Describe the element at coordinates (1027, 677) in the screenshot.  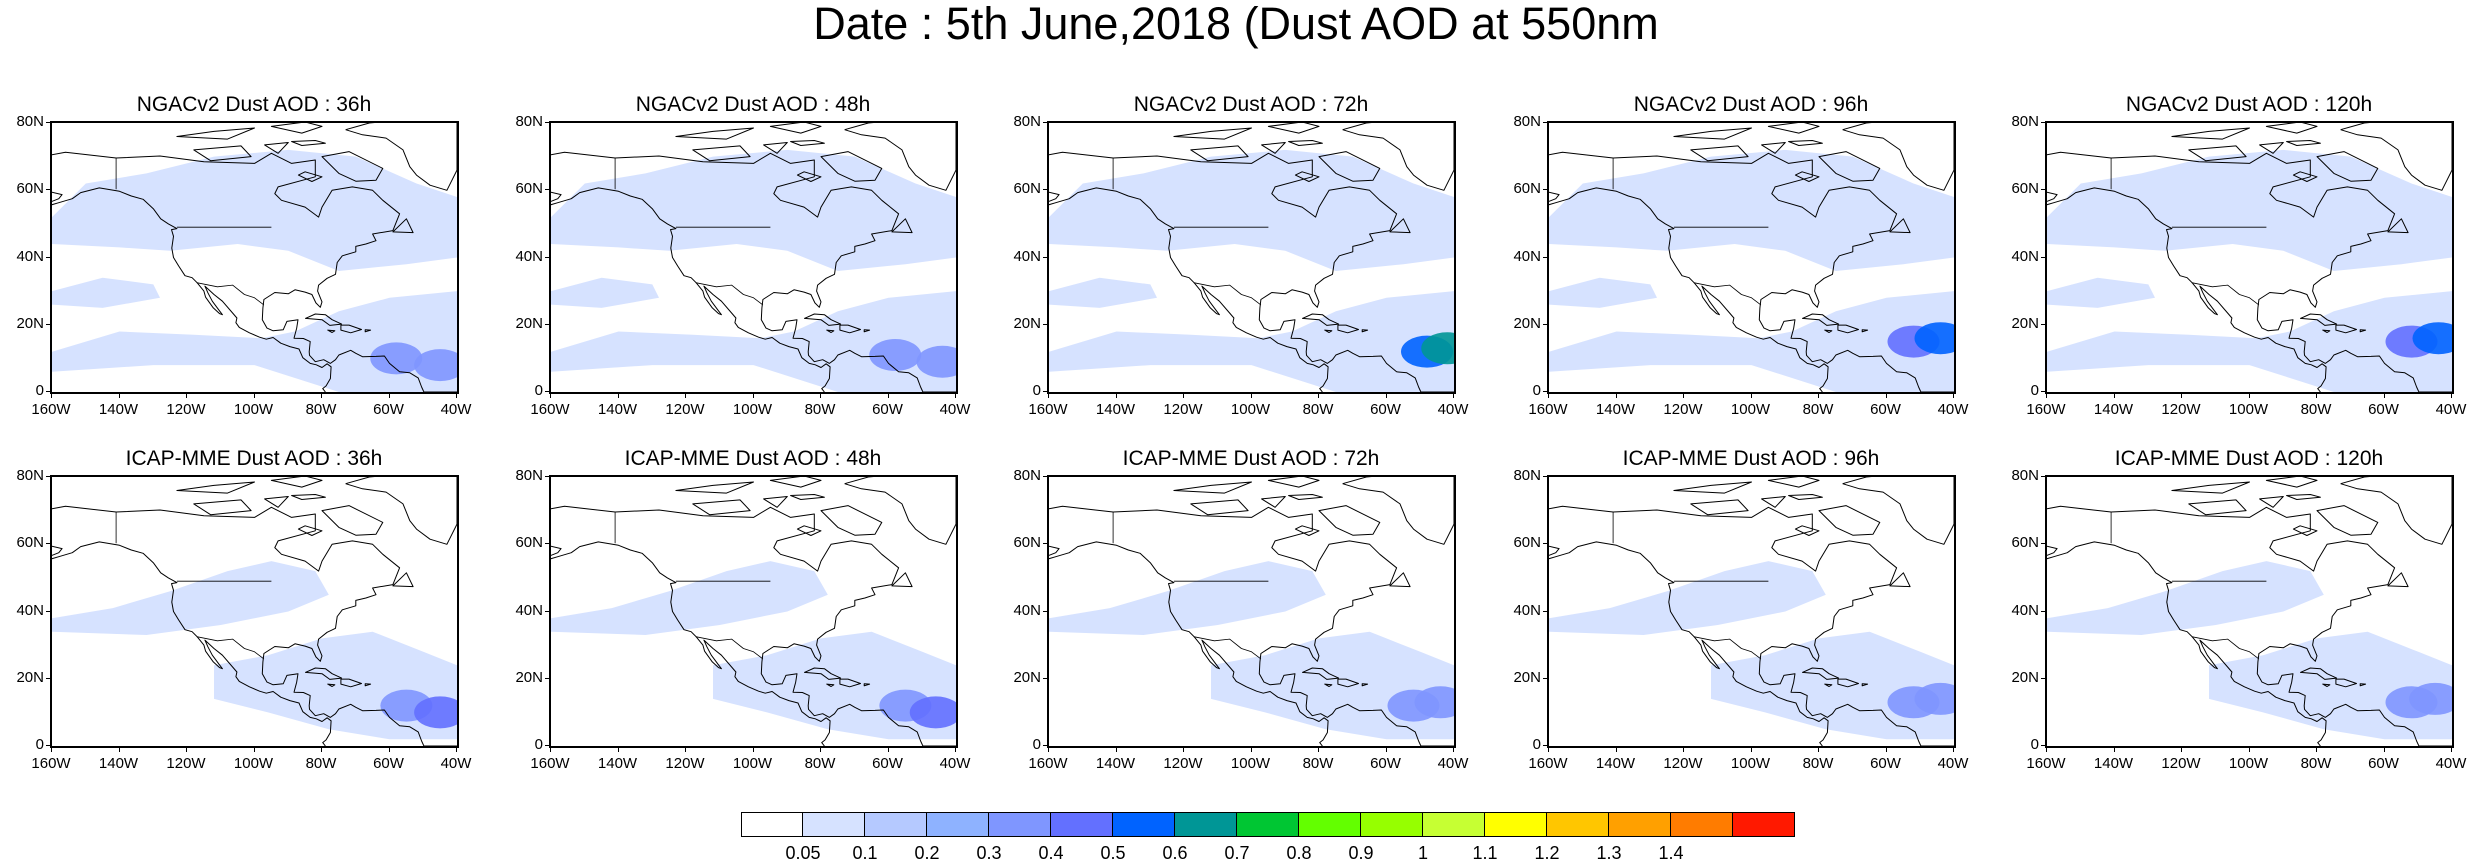
I see `lat-tick-label: 20N` at that location.